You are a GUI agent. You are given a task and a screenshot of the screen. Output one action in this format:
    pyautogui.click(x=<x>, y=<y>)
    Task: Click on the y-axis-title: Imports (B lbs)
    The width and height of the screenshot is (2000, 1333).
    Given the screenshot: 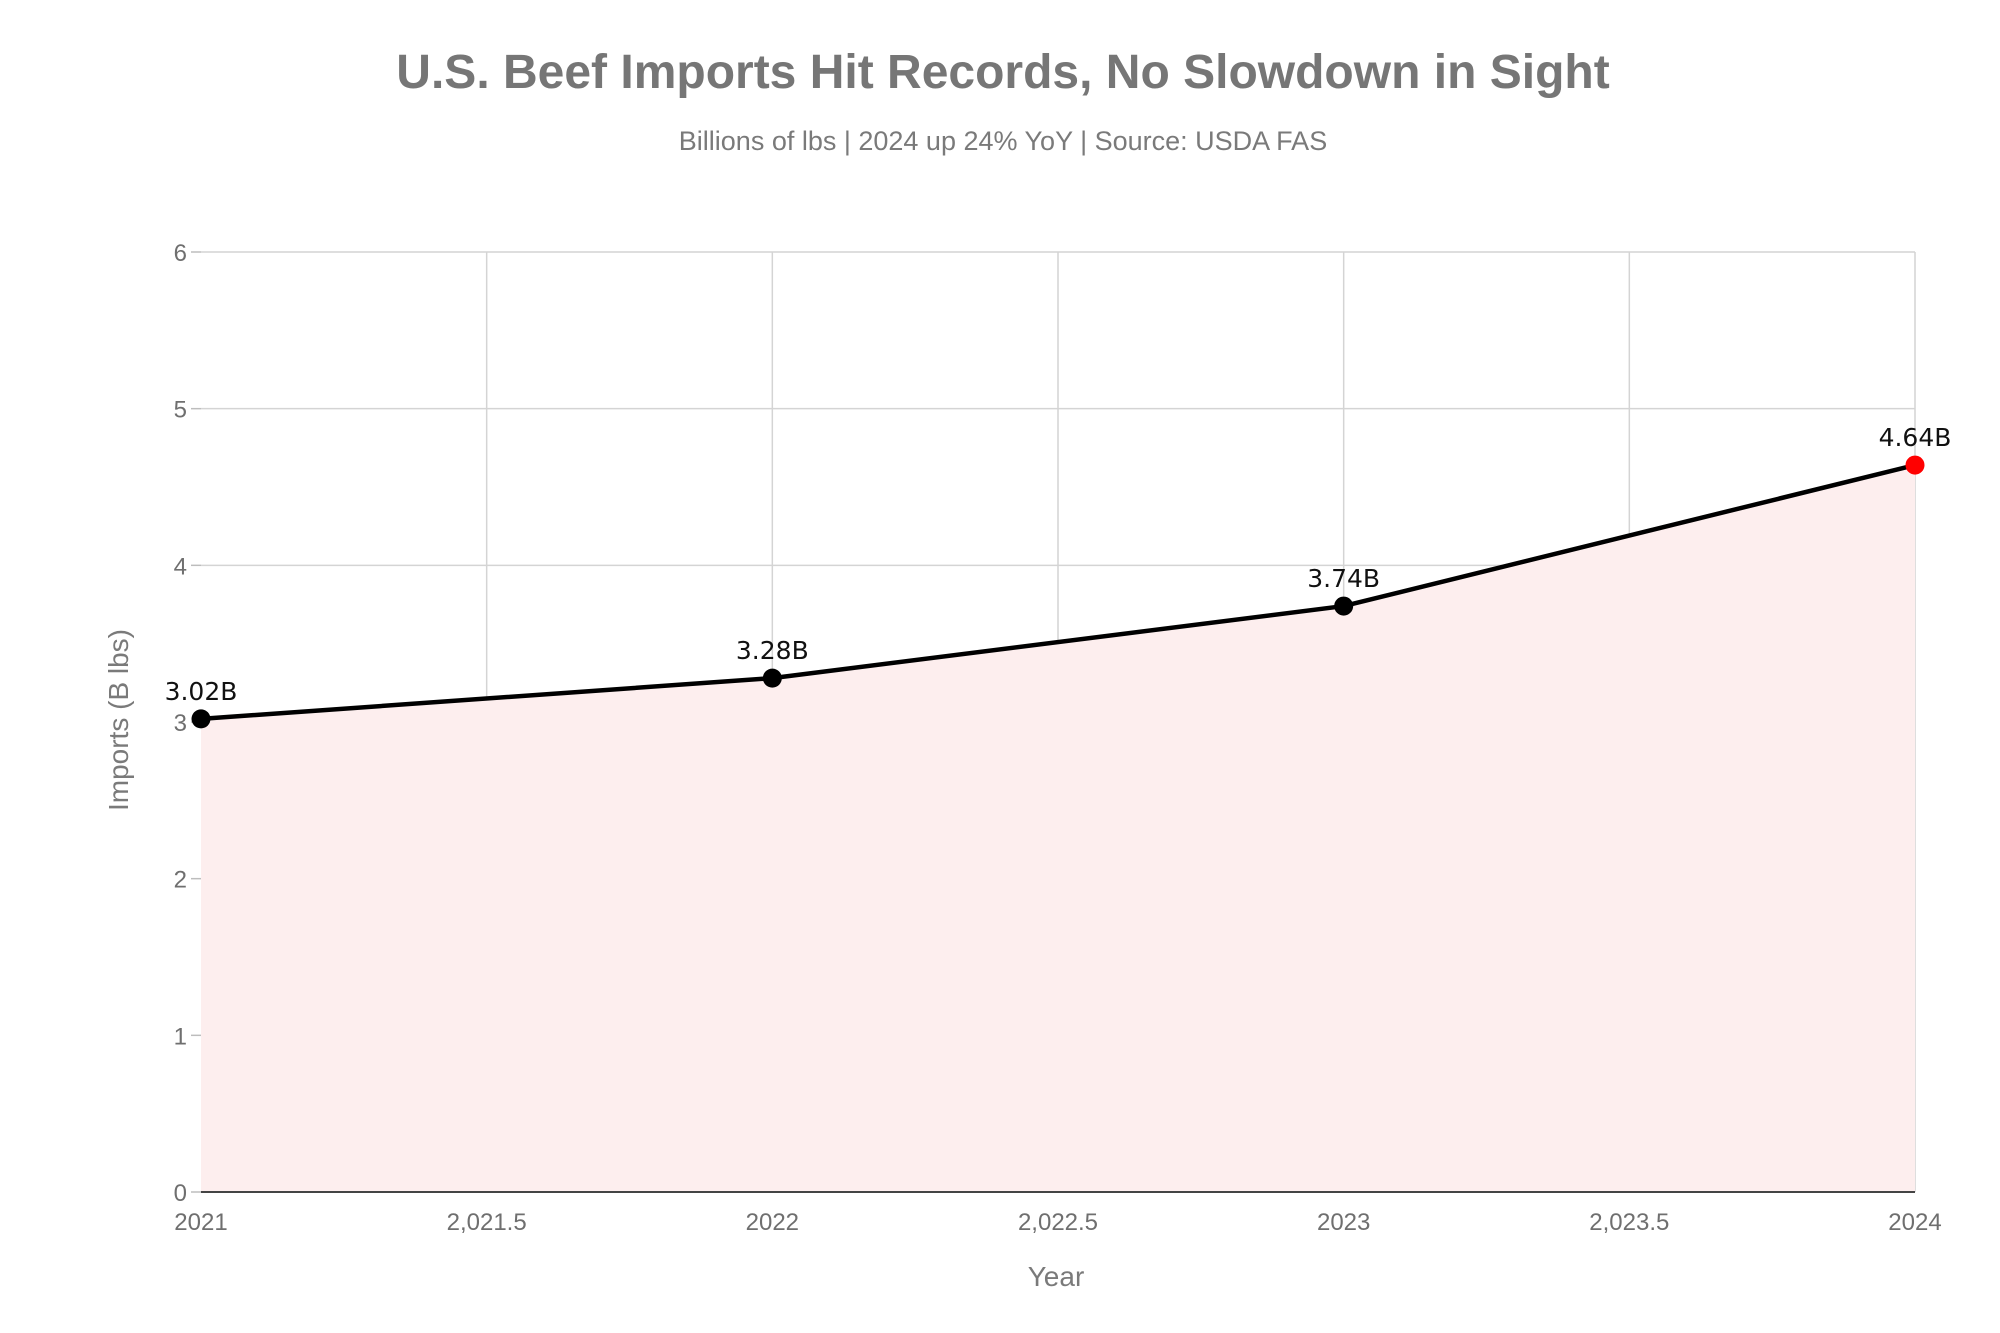 What is the action you would take?
    pyautogui.click(x=118, y=720)
    